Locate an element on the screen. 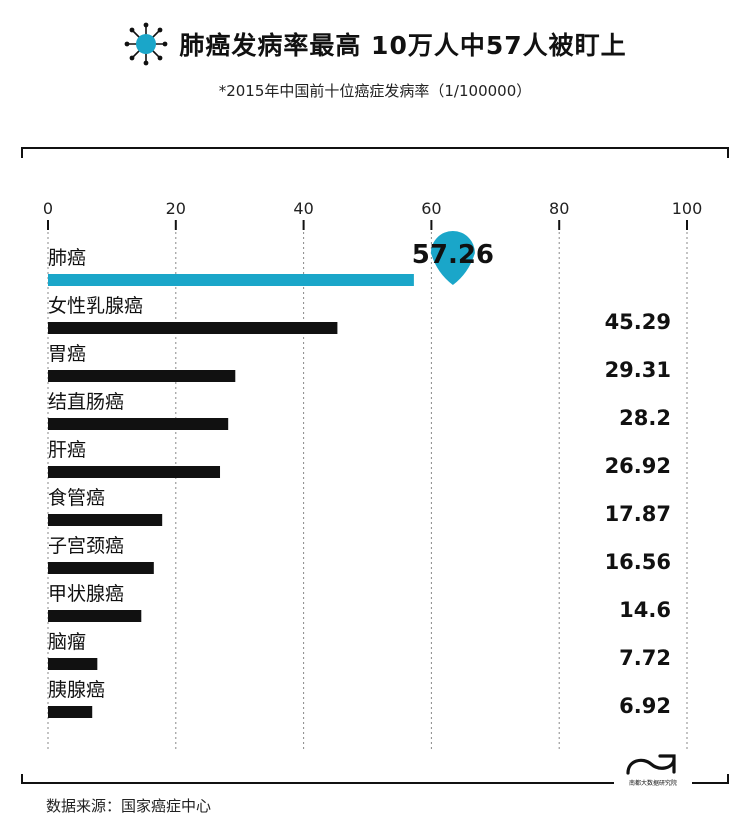 The image size is (750, 826). virus-icon is located at coordinates (146, 44).